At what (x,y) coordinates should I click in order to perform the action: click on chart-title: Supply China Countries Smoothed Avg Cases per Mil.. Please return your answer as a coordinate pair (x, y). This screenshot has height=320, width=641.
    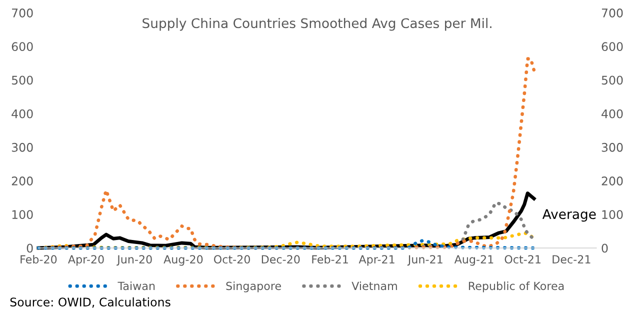
    Looking at the image, I should click on (317, 24).